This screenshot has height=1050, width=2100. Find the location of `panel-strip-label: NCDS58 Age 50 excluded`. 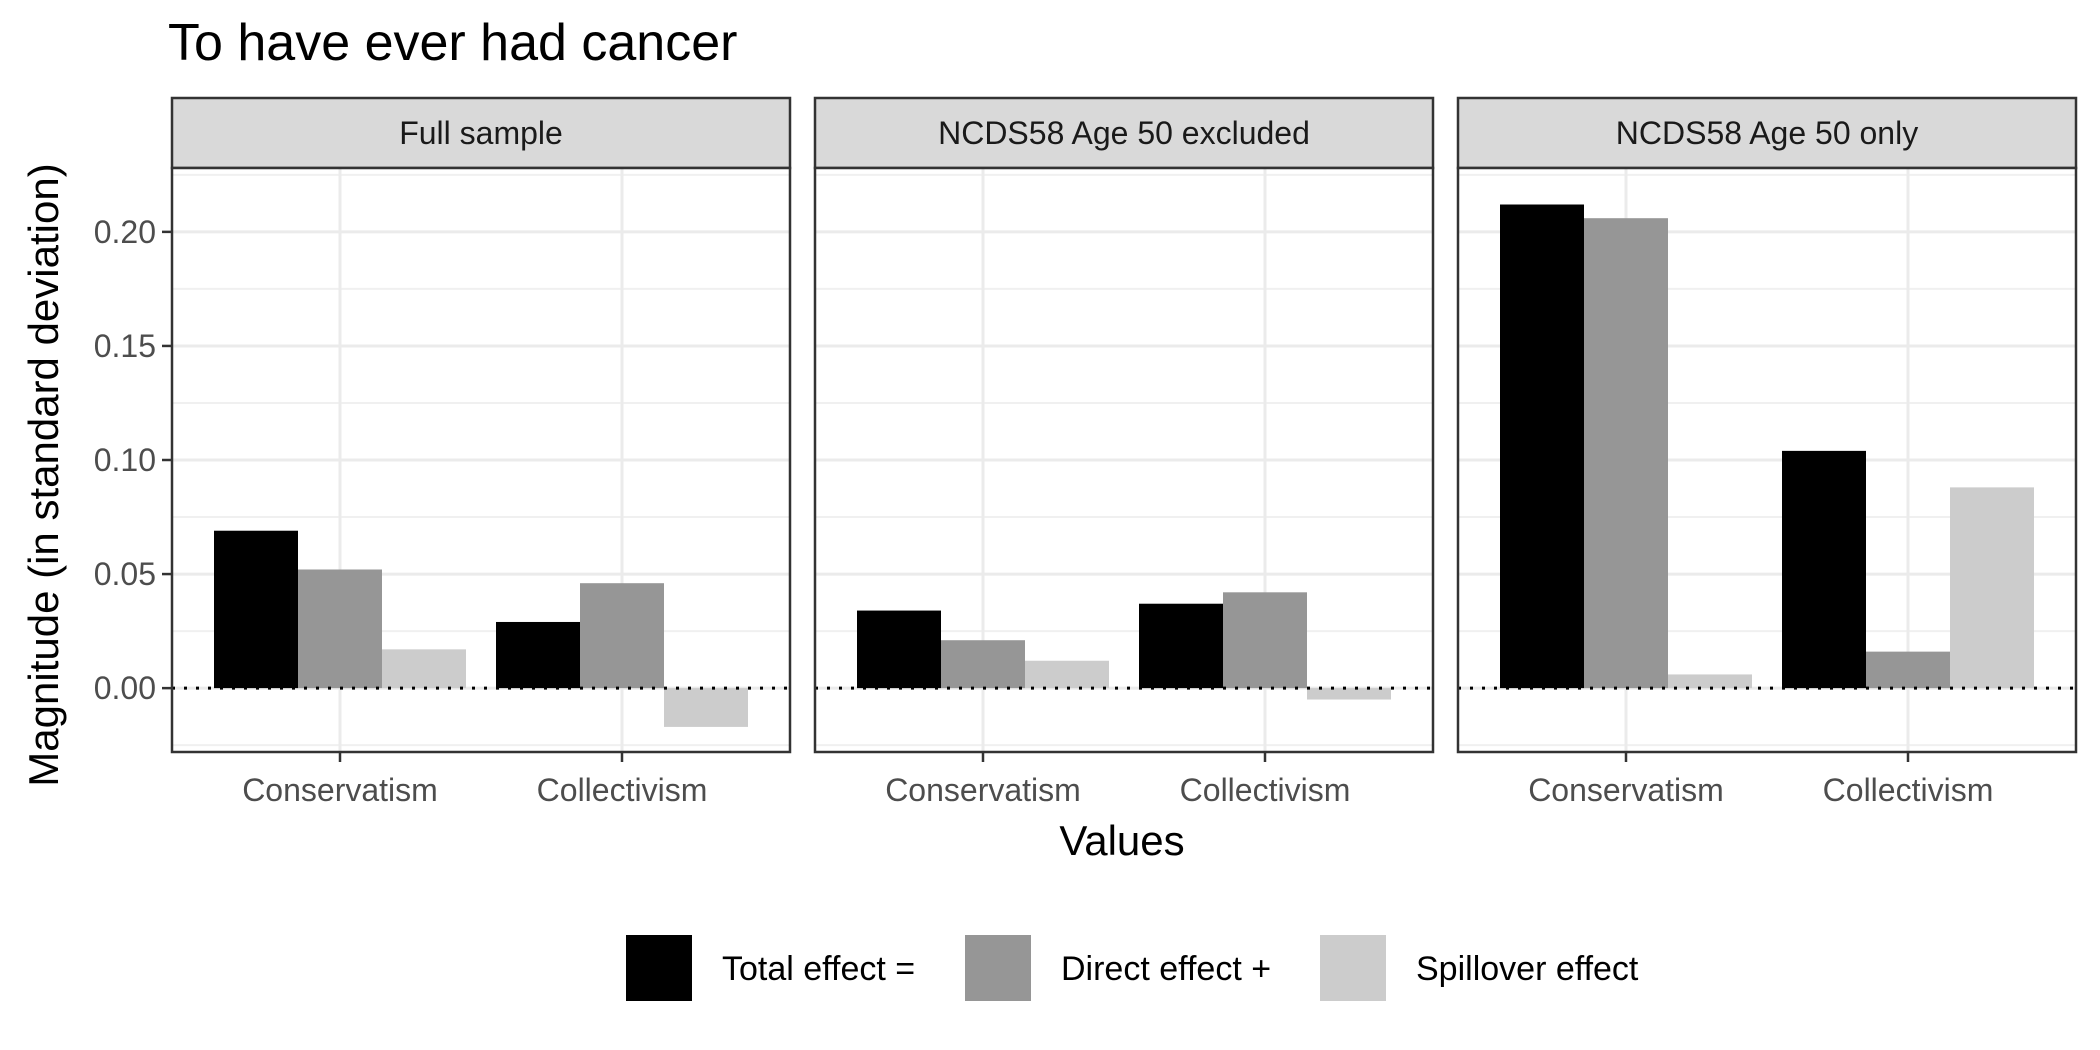

panel-strip-label: NCDS58 Age 50 excluded is located at coordinates (1124, 133).